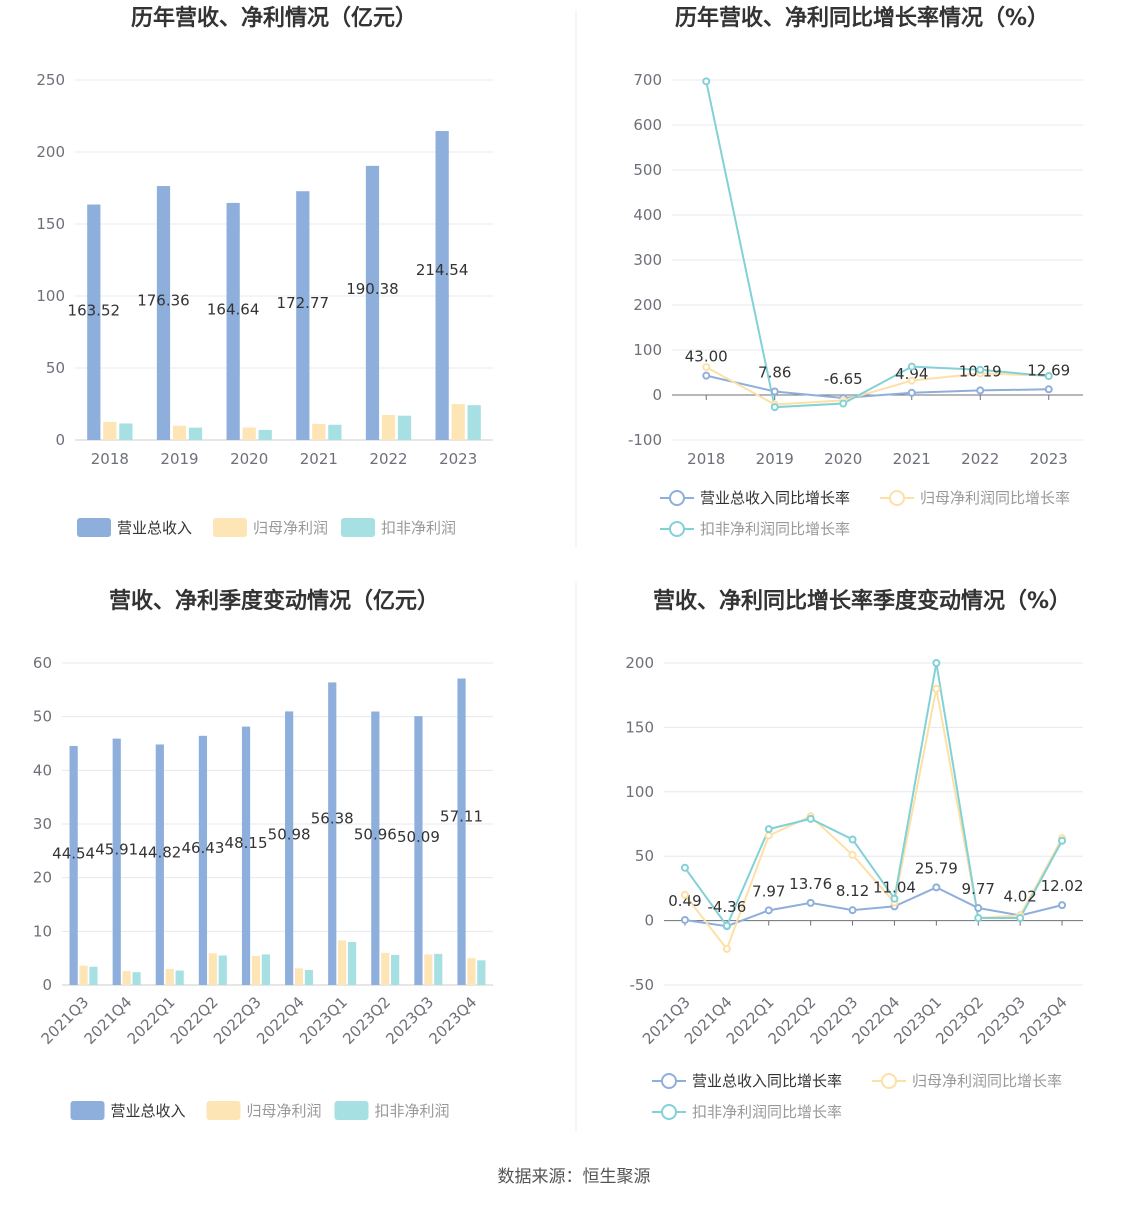 This screenshot has width=1148, height=1206. Describe the element at coordinates (458, 459) in the screenshot. I see `x-tick-label: 2023` at that location.